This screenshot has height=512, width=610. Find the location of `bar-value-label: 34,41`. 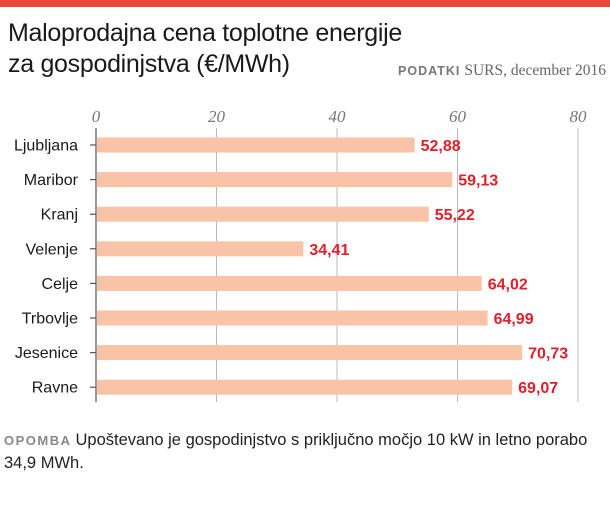

bar-value-label: 34,41 is located at coordinates (329, 250).